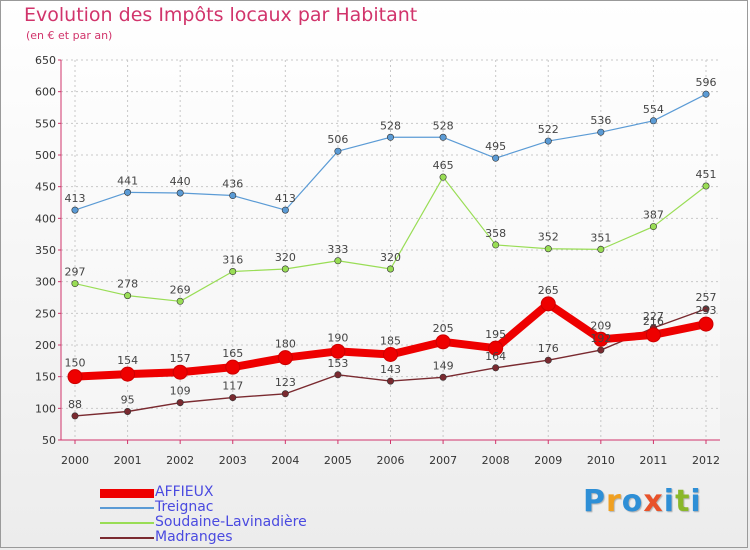 The width and height of the screenshot is (750, 550). Describe the element at coordinates (548, 348) in the screenshot. I see `data-label: 176` at that location.